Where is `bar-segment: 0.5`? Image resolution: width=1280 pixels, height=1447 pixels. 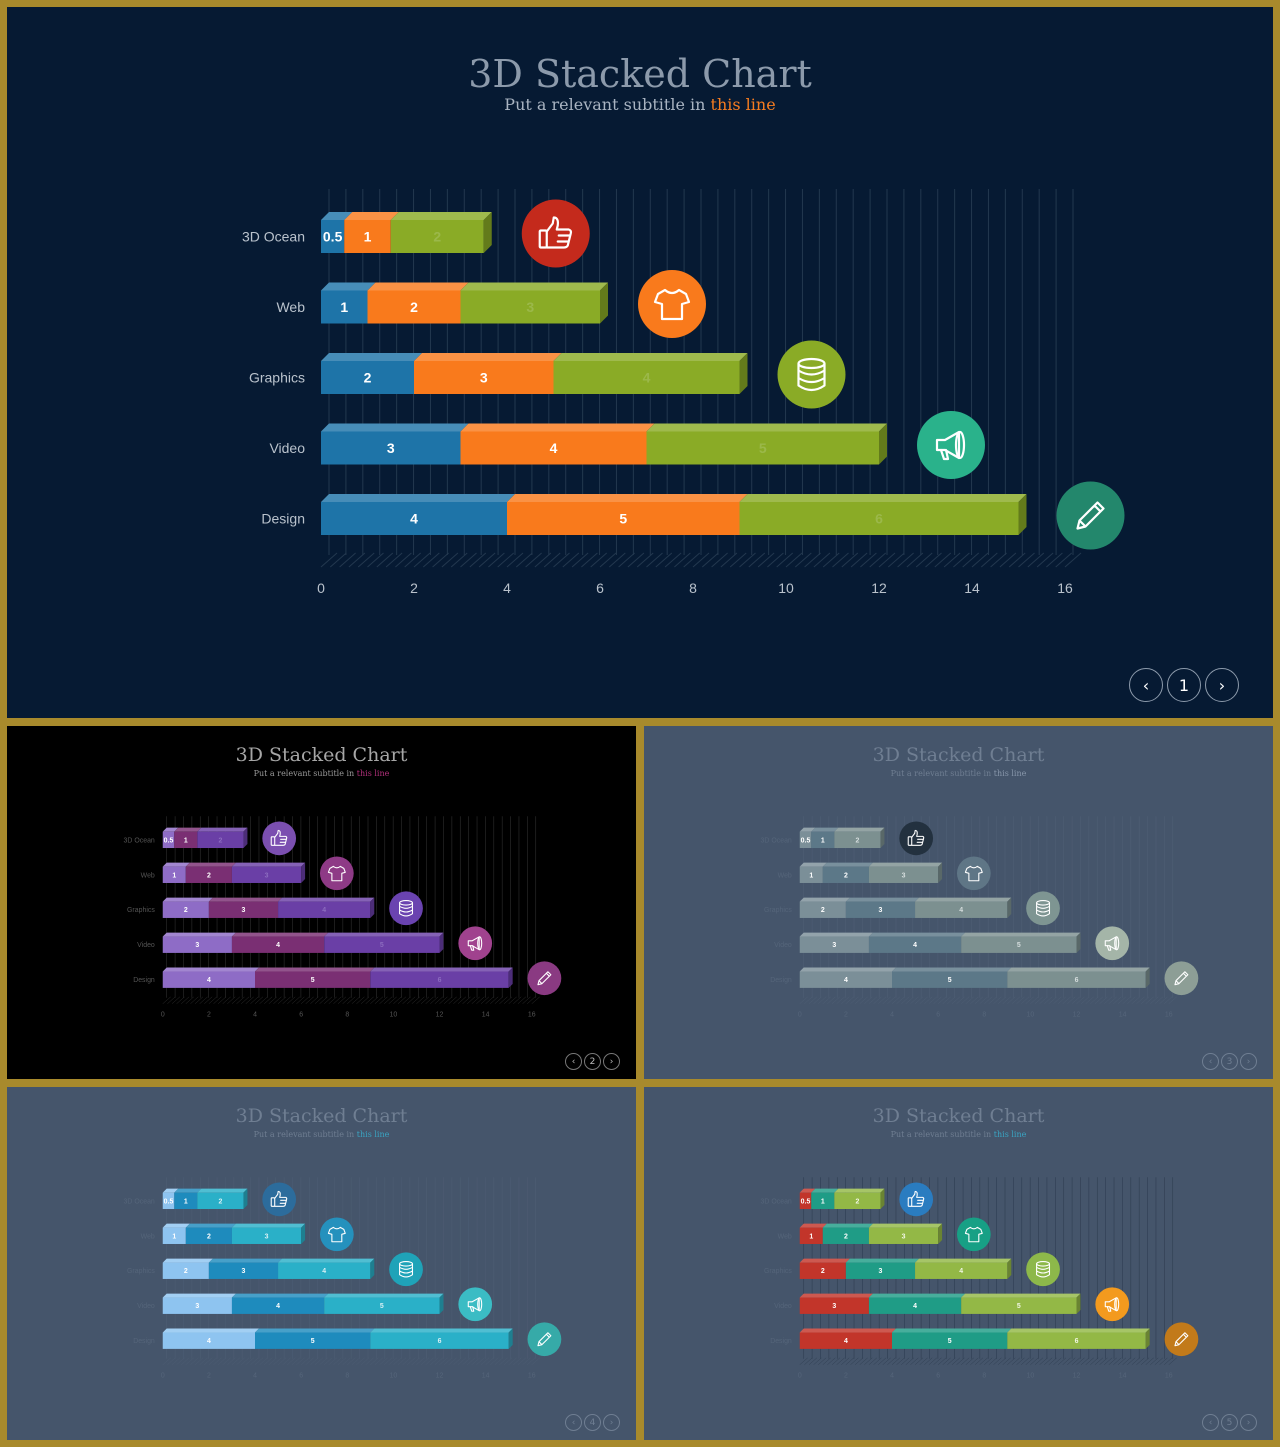
bar-segment: 0.5 is located at coordinates (170, 838).